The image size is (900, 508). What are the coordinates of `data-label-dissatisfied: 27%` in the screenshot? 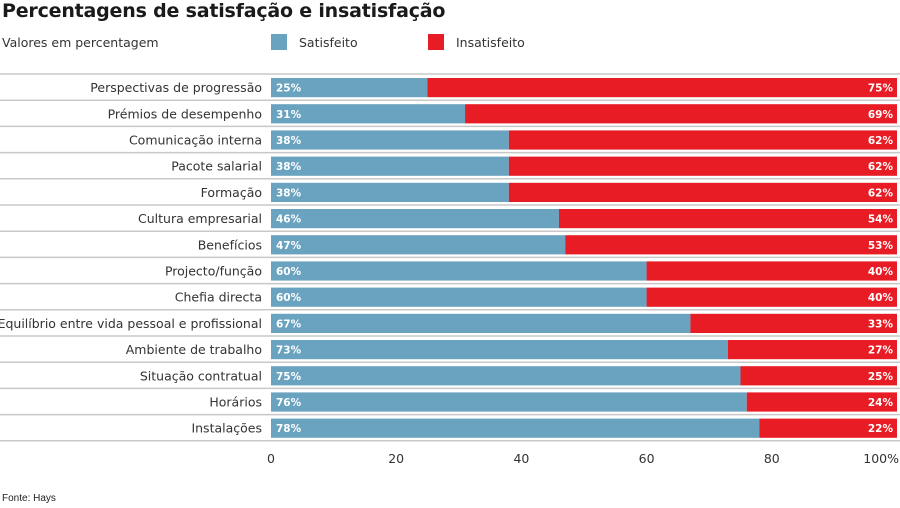 It's located at (881, 351).